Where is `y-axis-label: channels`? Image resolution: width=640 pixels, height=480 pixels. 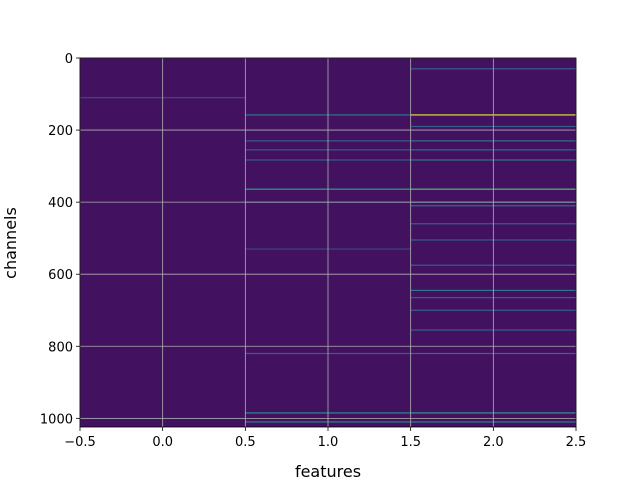 y-axis-label: channels is located at coordinates (10, 243).